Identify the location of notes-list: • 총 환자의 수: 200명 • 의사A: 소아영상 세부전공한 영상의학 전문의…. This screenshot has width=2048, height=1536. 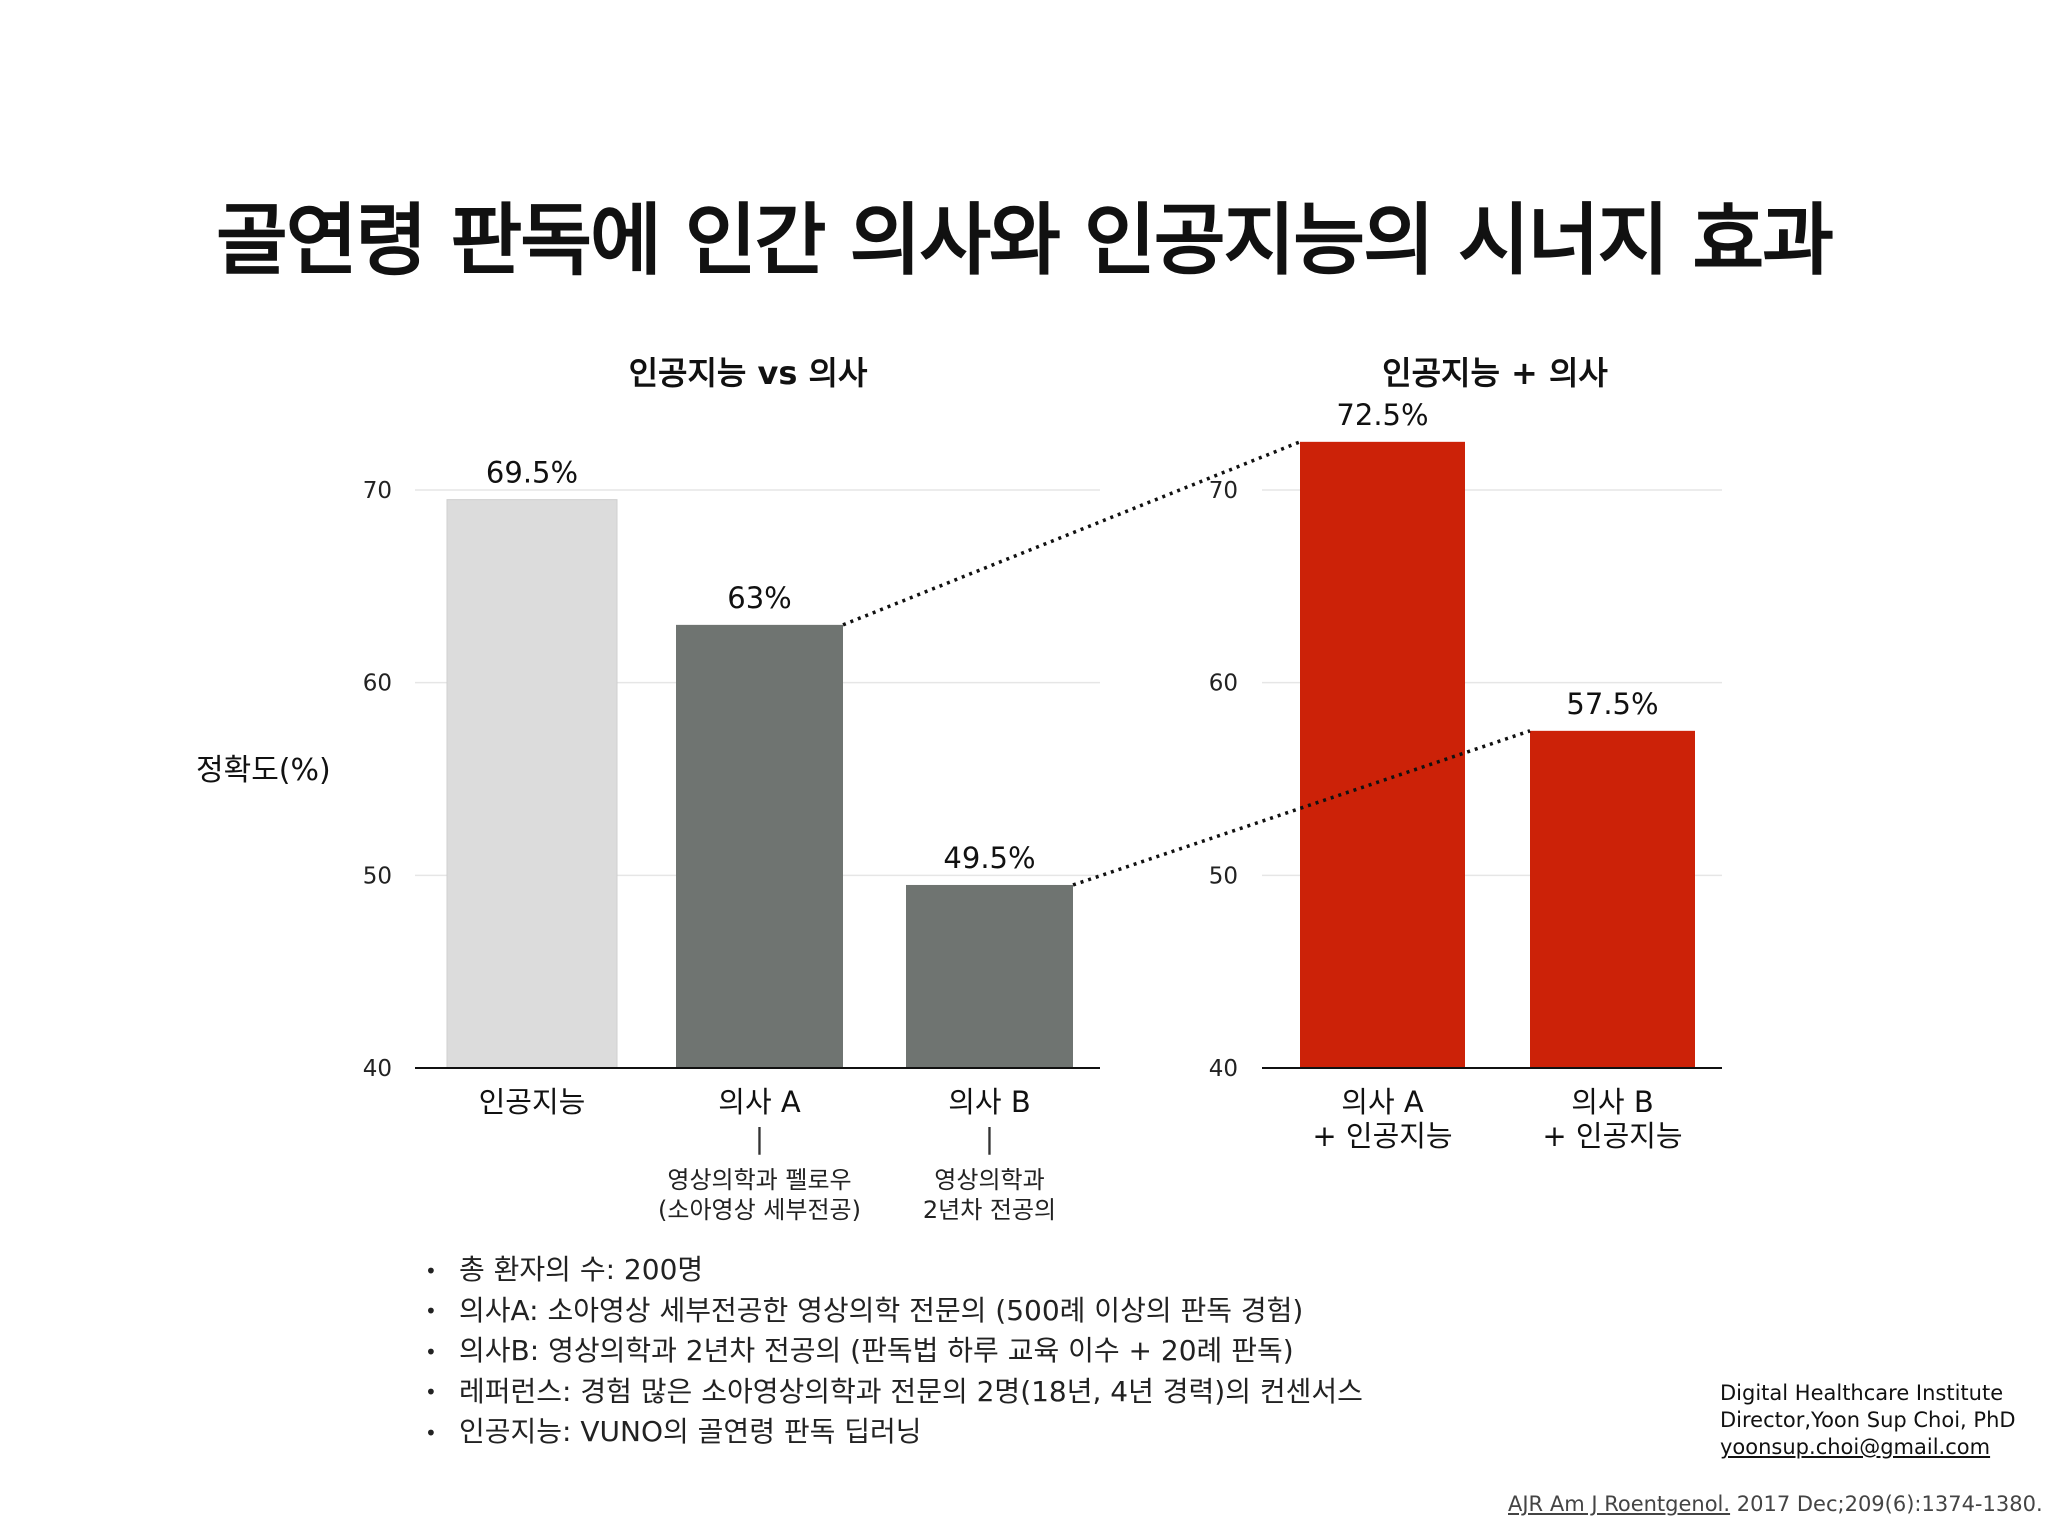
(894, 1351).